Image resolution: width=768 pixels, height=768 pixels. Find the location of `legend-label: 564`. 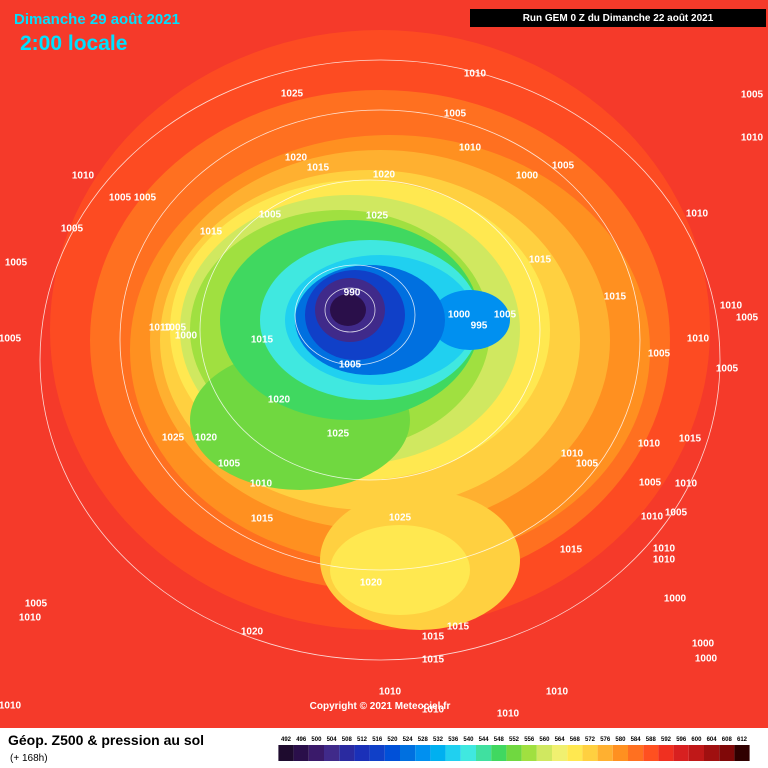

legend-label: 564 is located at coordinates (560, 740).